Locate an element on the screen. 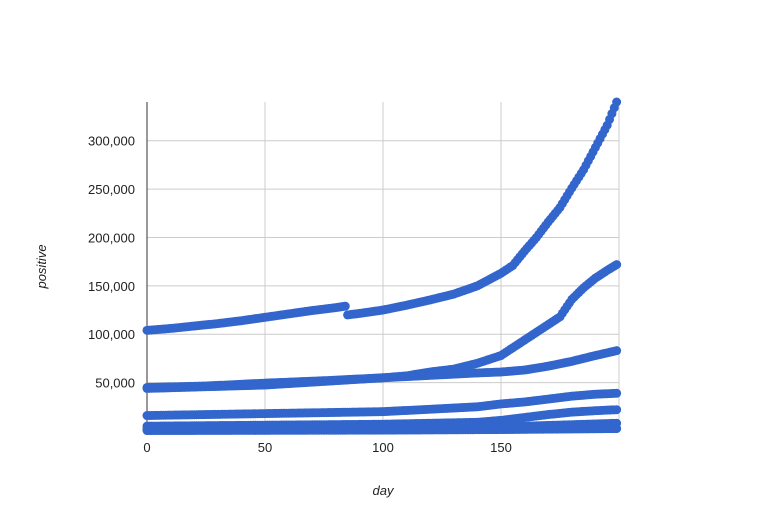 This screenshot has width=764, height=531. x-tick-label: 100 is located at coordinates (383, 447).